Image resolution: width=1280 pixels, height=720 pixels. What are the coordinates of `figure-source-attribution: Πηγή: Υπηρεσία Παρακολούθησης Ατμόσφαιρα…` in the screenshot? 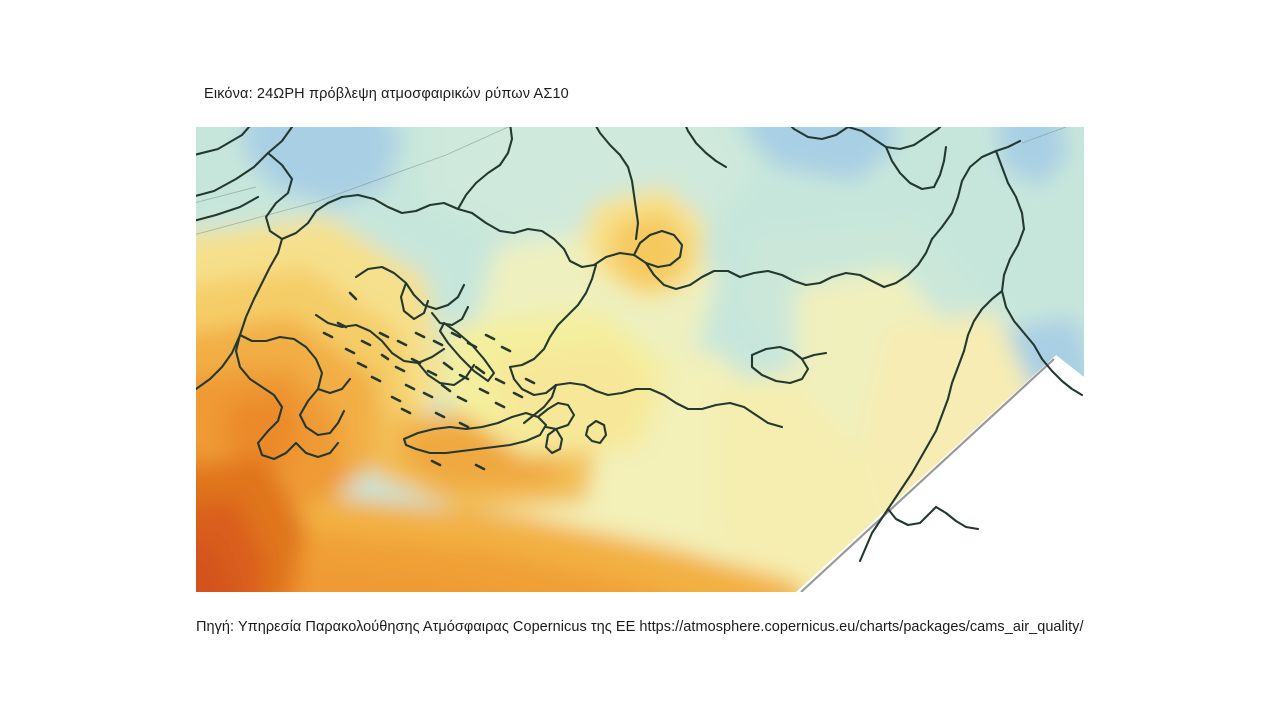 It's located at (640, 627).